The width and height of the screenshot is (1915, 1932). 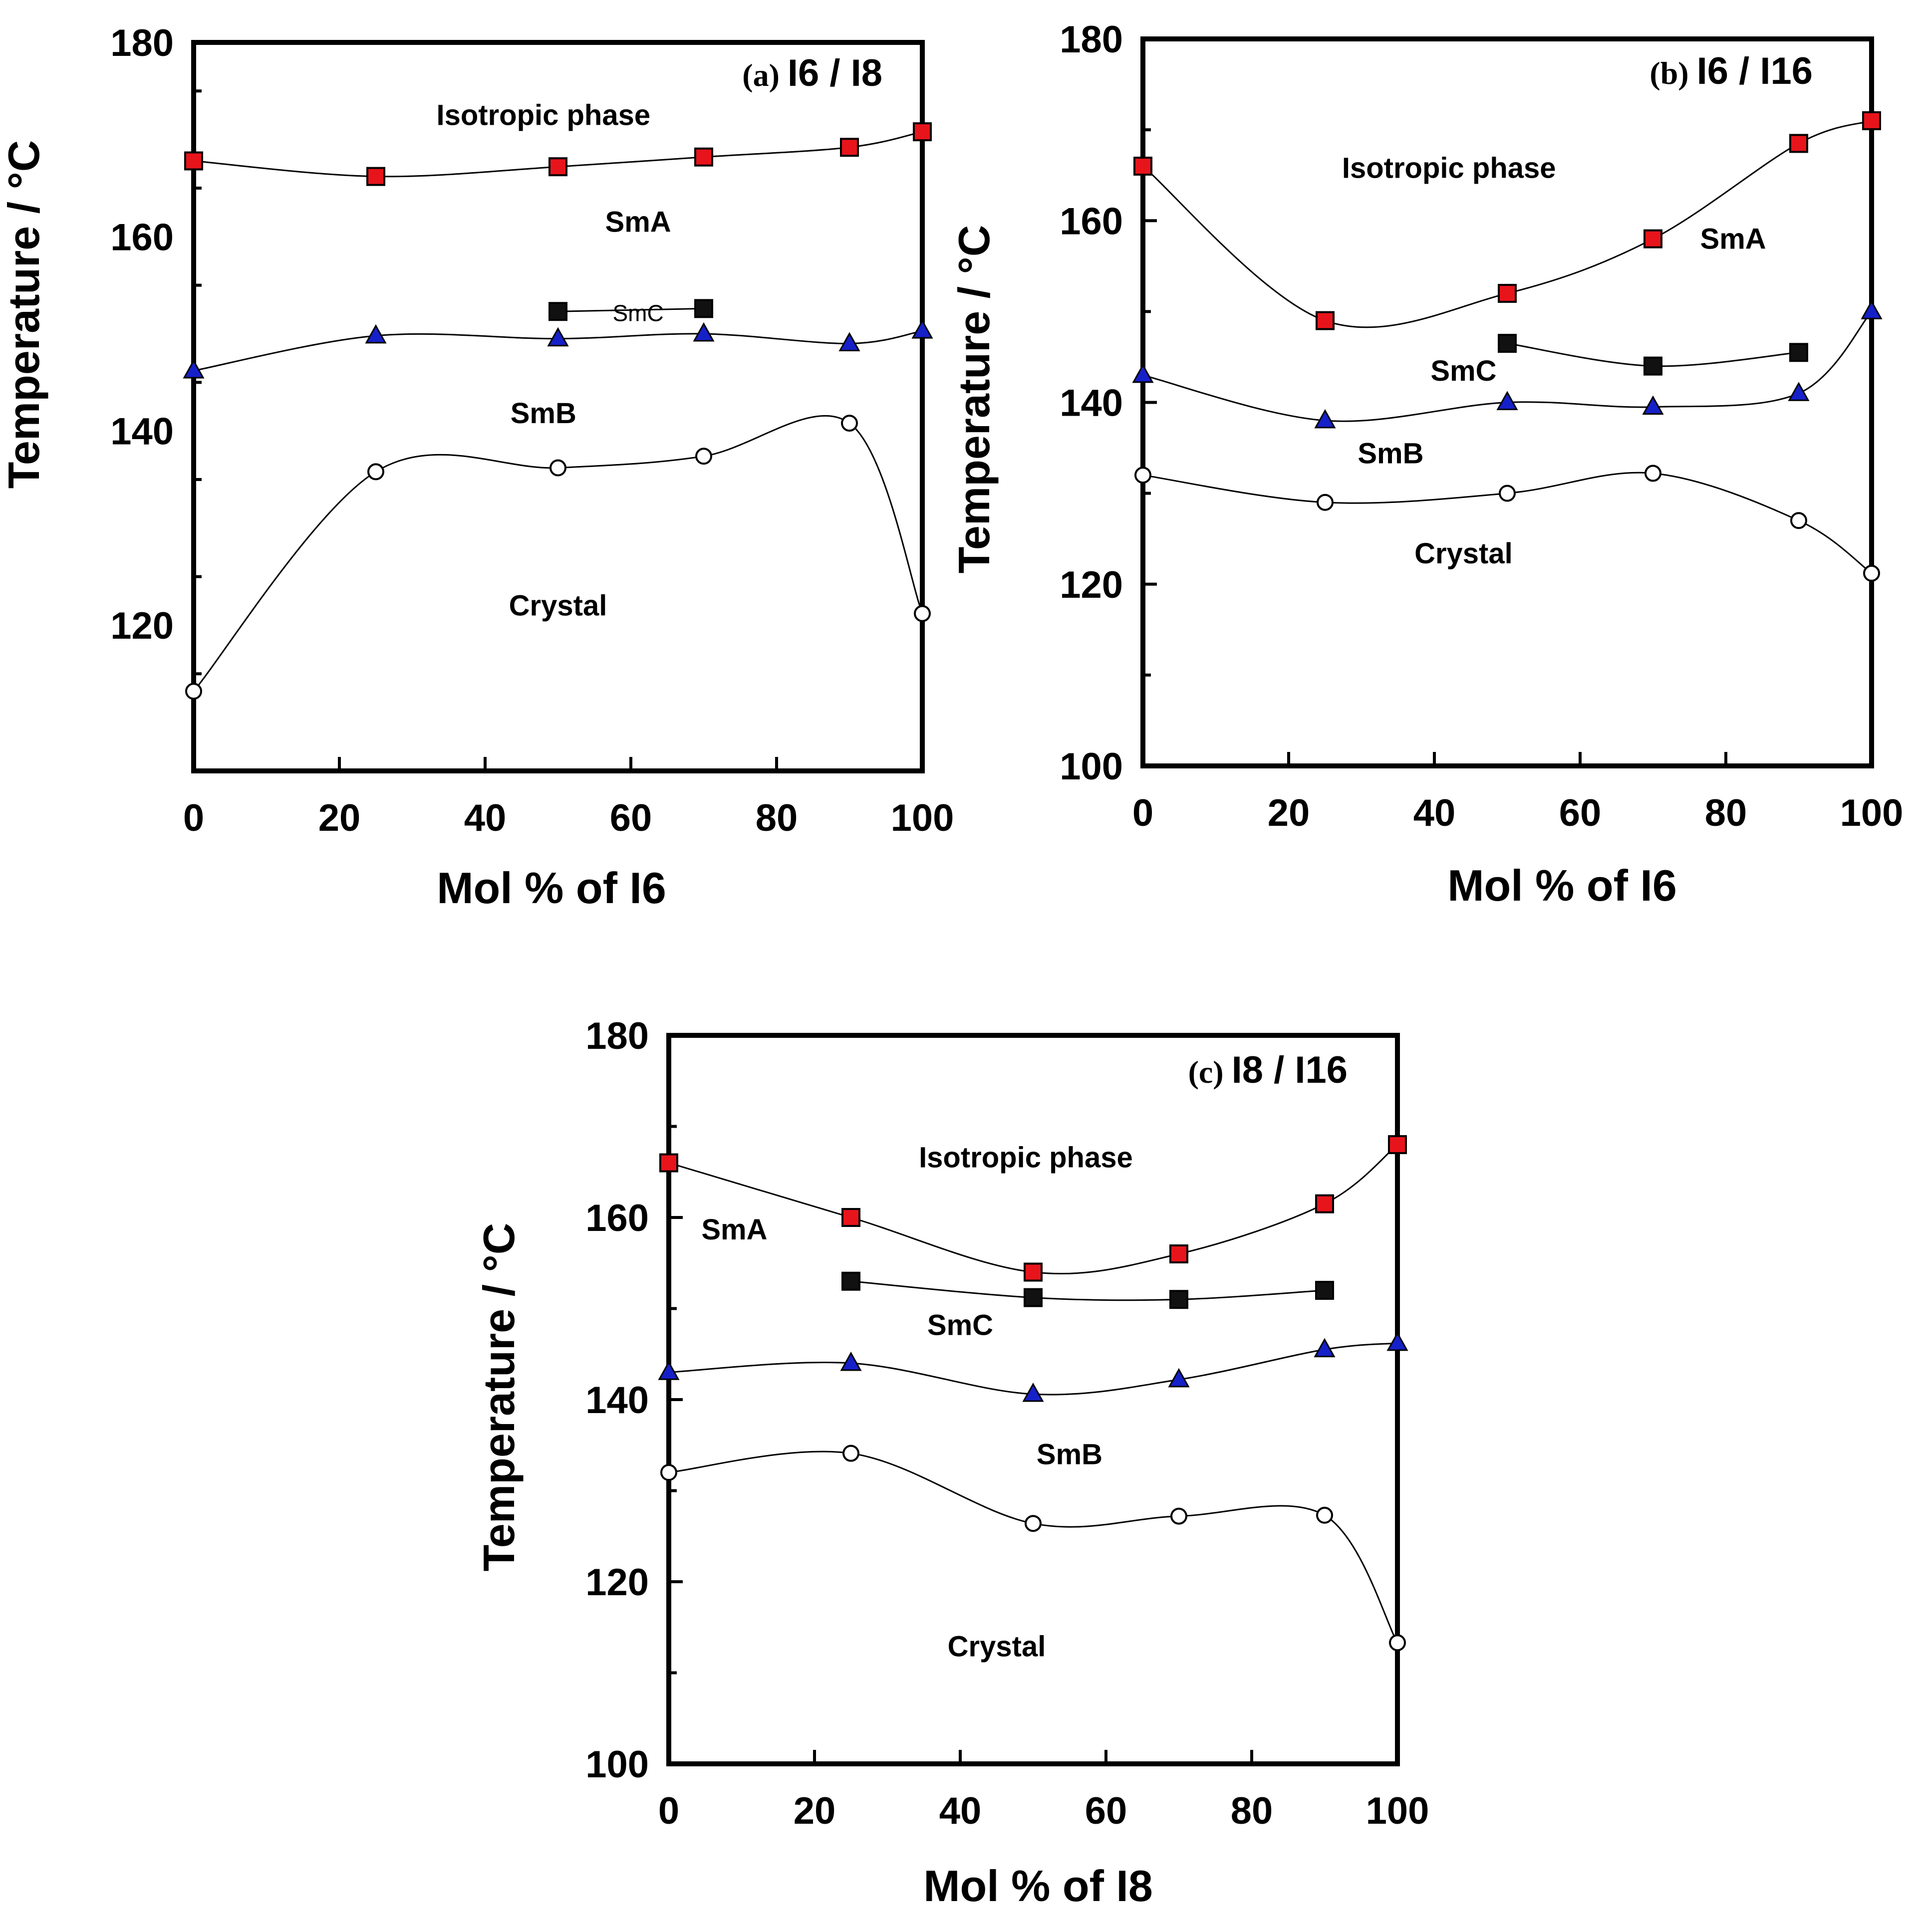 I want to click on x-axis-title: Mol % of I8, so click(x=1038, y=1886).